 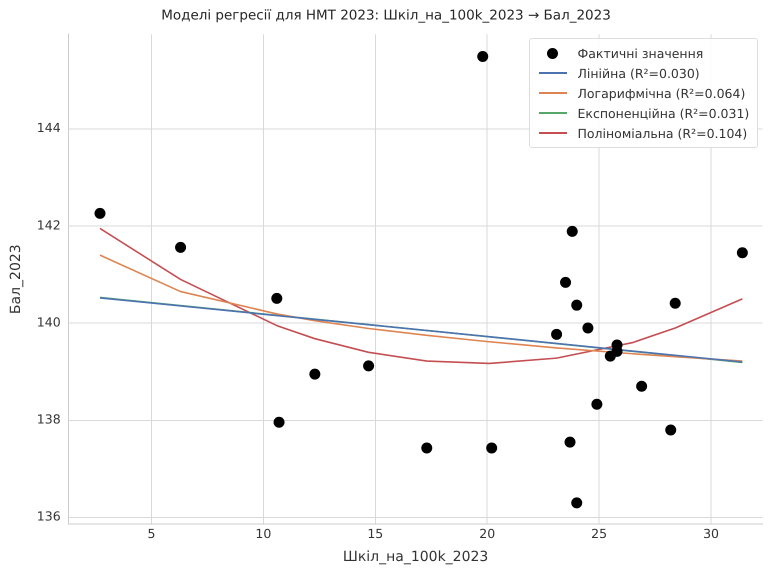 I want to click on chart-title: Моделі регресії для НМТ 2023: Шкіл_на_100k_2023 → Бал_2023, so click(x=386, y=16).